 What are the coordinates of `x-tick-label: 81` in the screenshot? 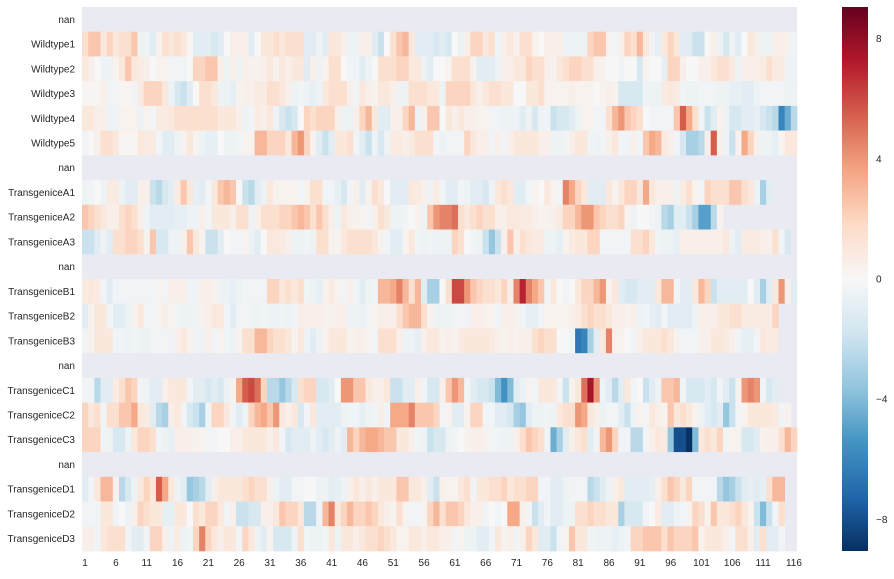 It's located at (579, 563).